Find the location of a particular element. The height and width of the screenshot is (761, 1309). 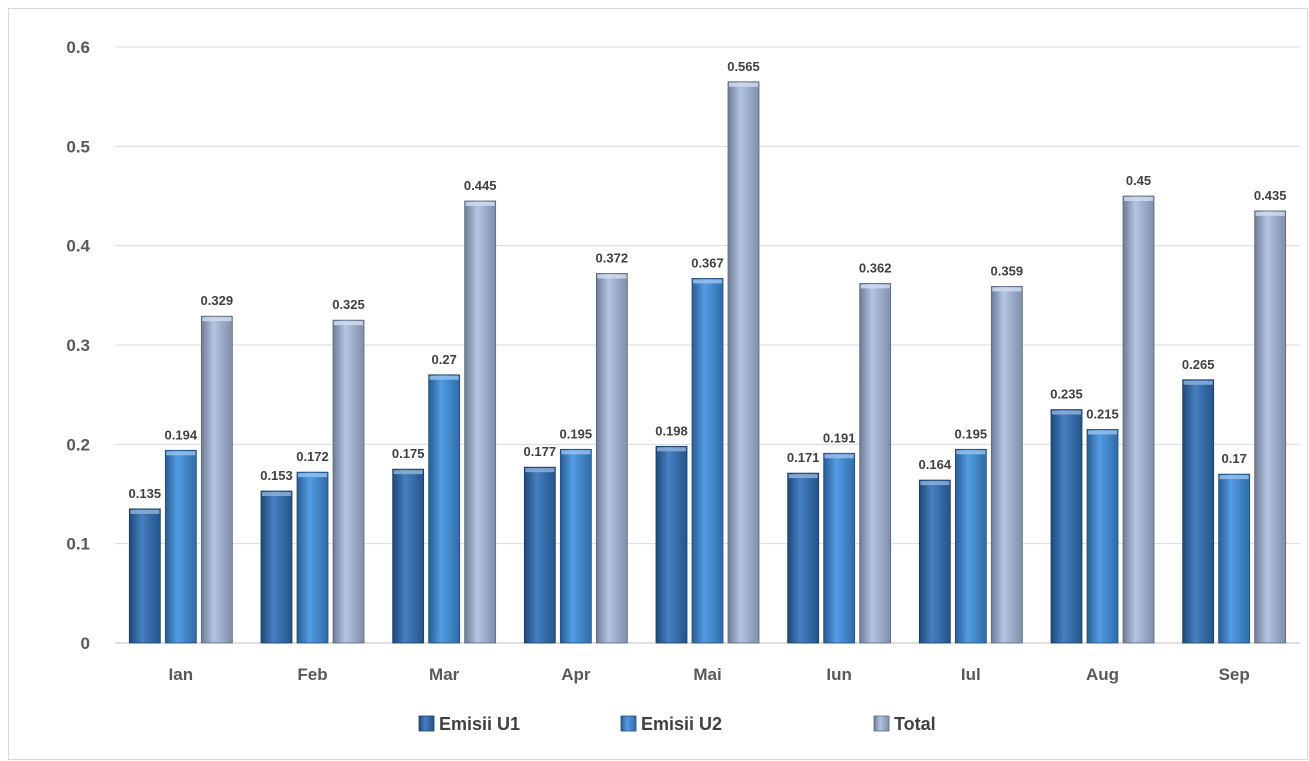

x-tick-label: Iul is located at coordinates (971, 674).